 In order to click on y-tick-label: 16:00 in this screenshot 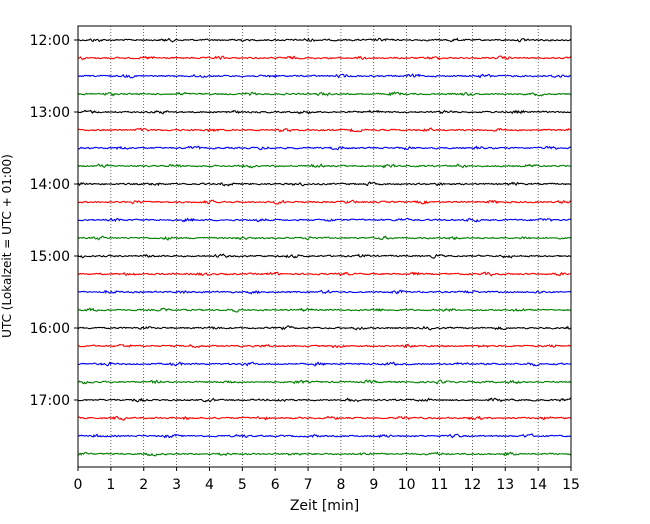, I will do `click(50, 329)`.